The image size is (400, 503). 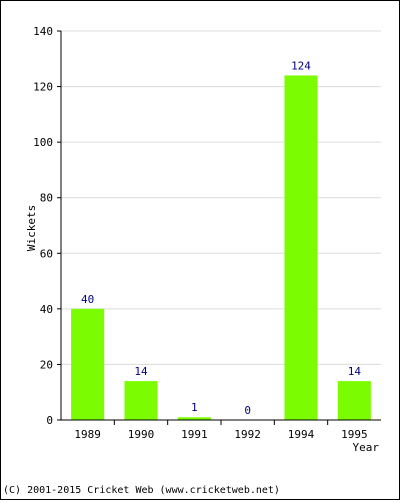 What do you see at coordinates (301, 434) in the screenshot?
I see `x-tick-label-1994: 1994` at bounding box center [301, 434].